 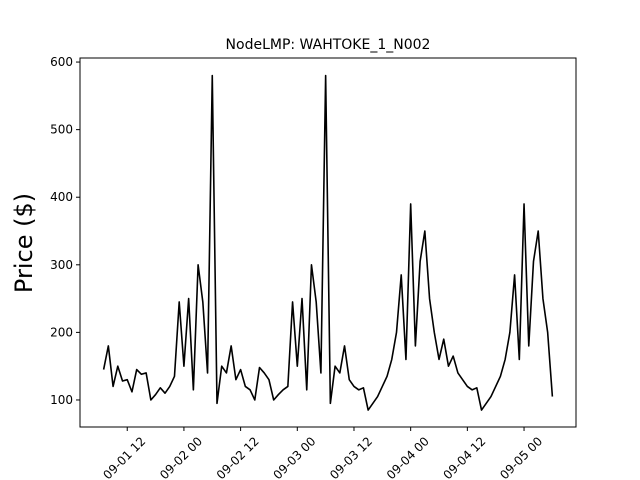 What do you see at coordinates (238, 457) in the screenshot?
I see `x-tick-label: 09-02 12` at bounding box center [238, 457].